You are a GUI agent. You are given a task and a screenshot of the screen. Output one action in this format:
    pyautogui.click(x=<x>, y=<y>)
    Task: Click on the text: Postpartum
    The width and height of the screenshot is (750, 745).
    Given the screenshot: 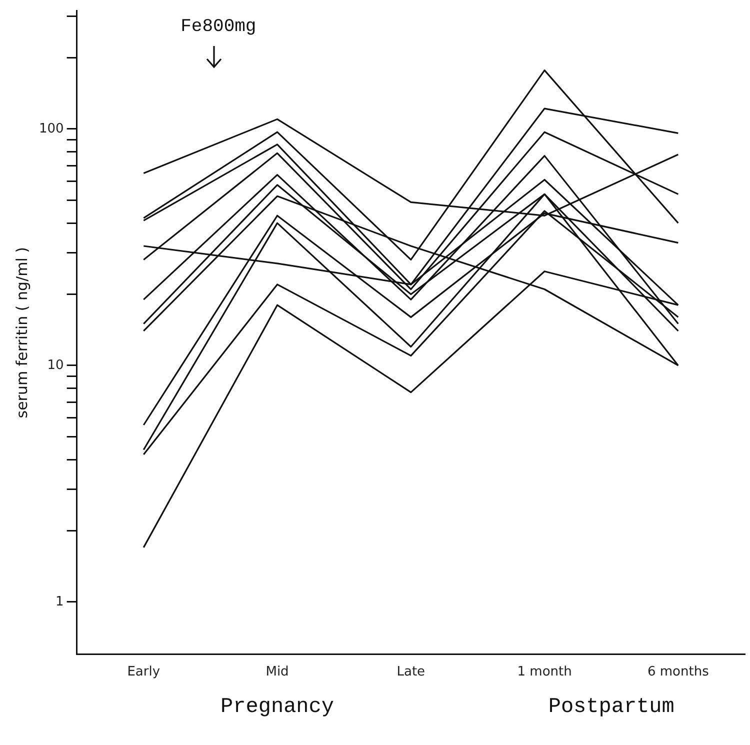 What is the action you would take?
    pyautogui.click(x=611, y=708)
    